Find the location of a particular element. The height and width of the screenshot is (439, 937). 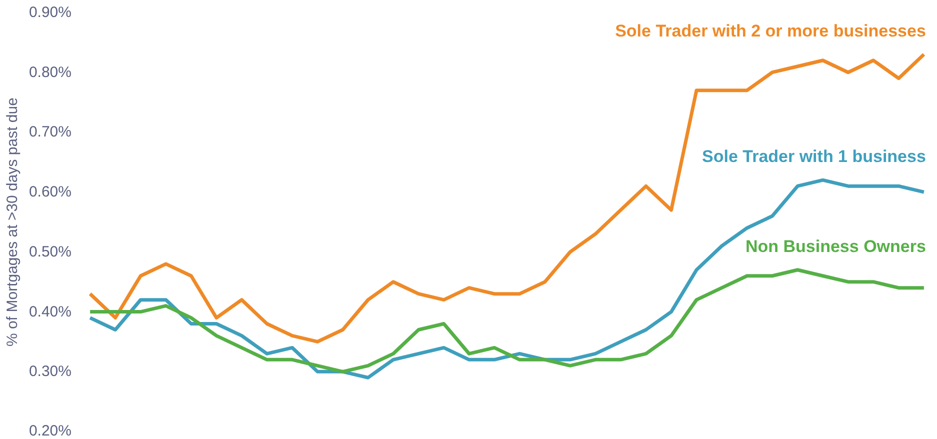

series-label: Sole Trader with 1 business is located at coordinates (814, 156).